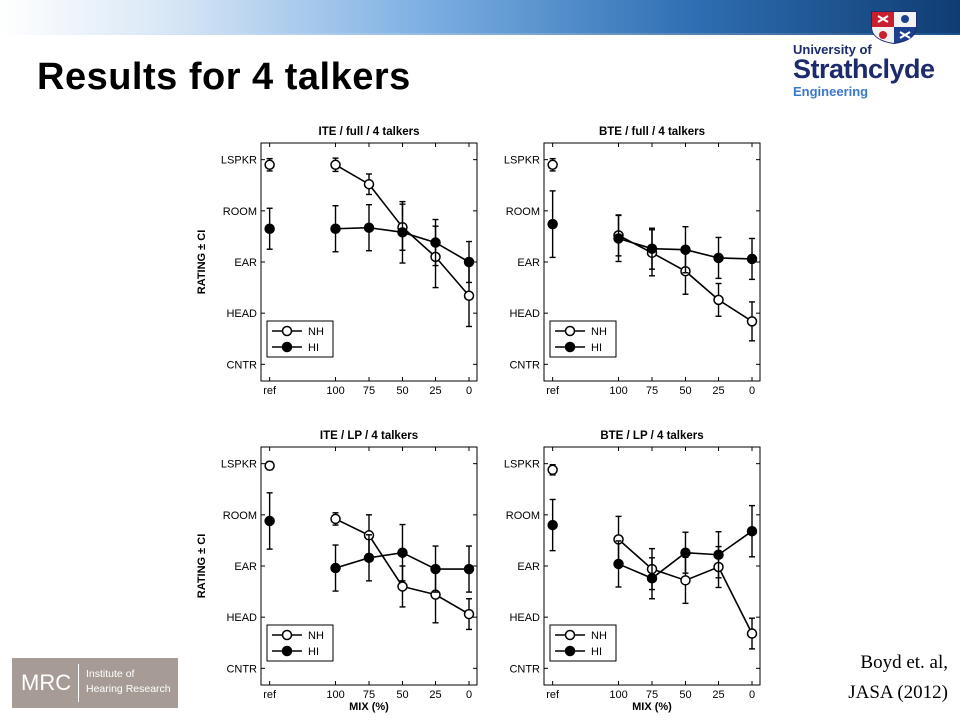  Describe the element at coordinates (369, 132) in the screenshot. I see `chart-title: ITE / full / 4 talkers` at that location.